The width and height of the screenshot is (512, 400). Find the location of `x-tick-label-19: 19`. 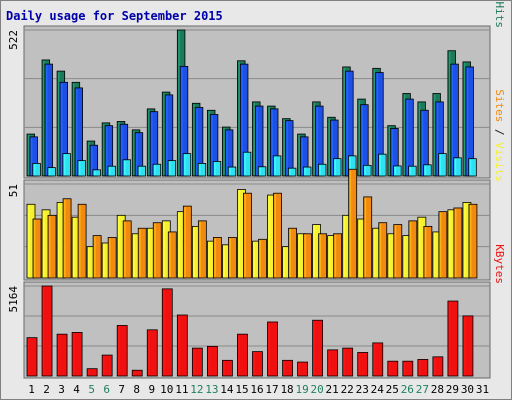

x-tick-label-19: 19 is located at coordinates (301, 389).